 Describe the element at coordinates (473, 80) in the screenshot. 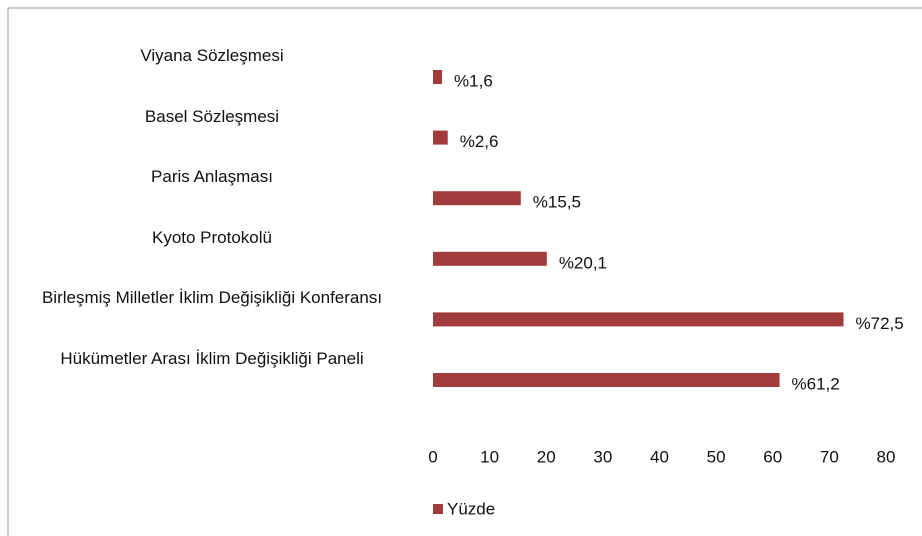

I see `value-label: %1,6` at that location.